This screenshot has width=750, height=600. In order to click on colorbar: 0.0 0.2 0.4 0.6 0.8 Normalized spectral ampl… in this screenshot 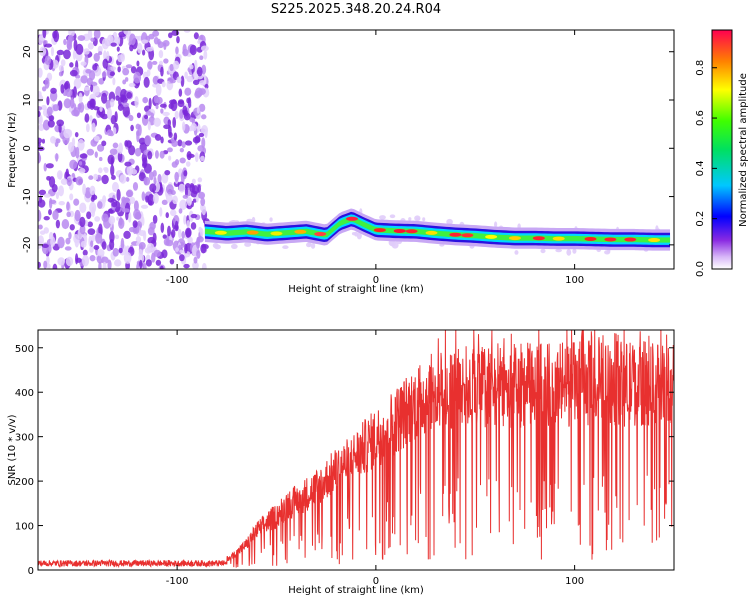, I will do `click(722, 153)`.